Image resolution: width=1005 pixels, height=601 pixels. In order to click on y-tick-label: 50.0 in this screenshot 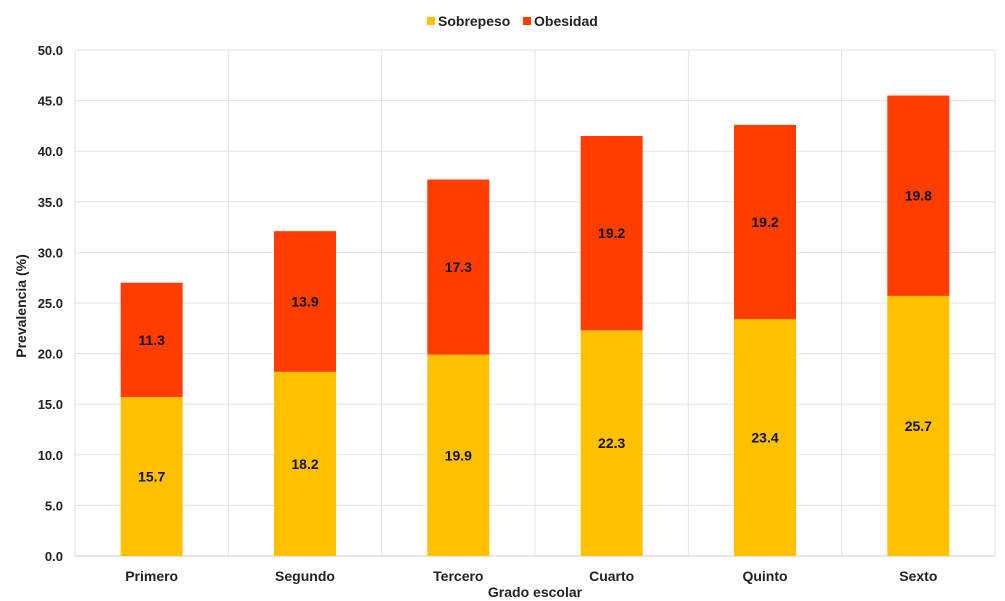, I will do `click(50, 50)`.